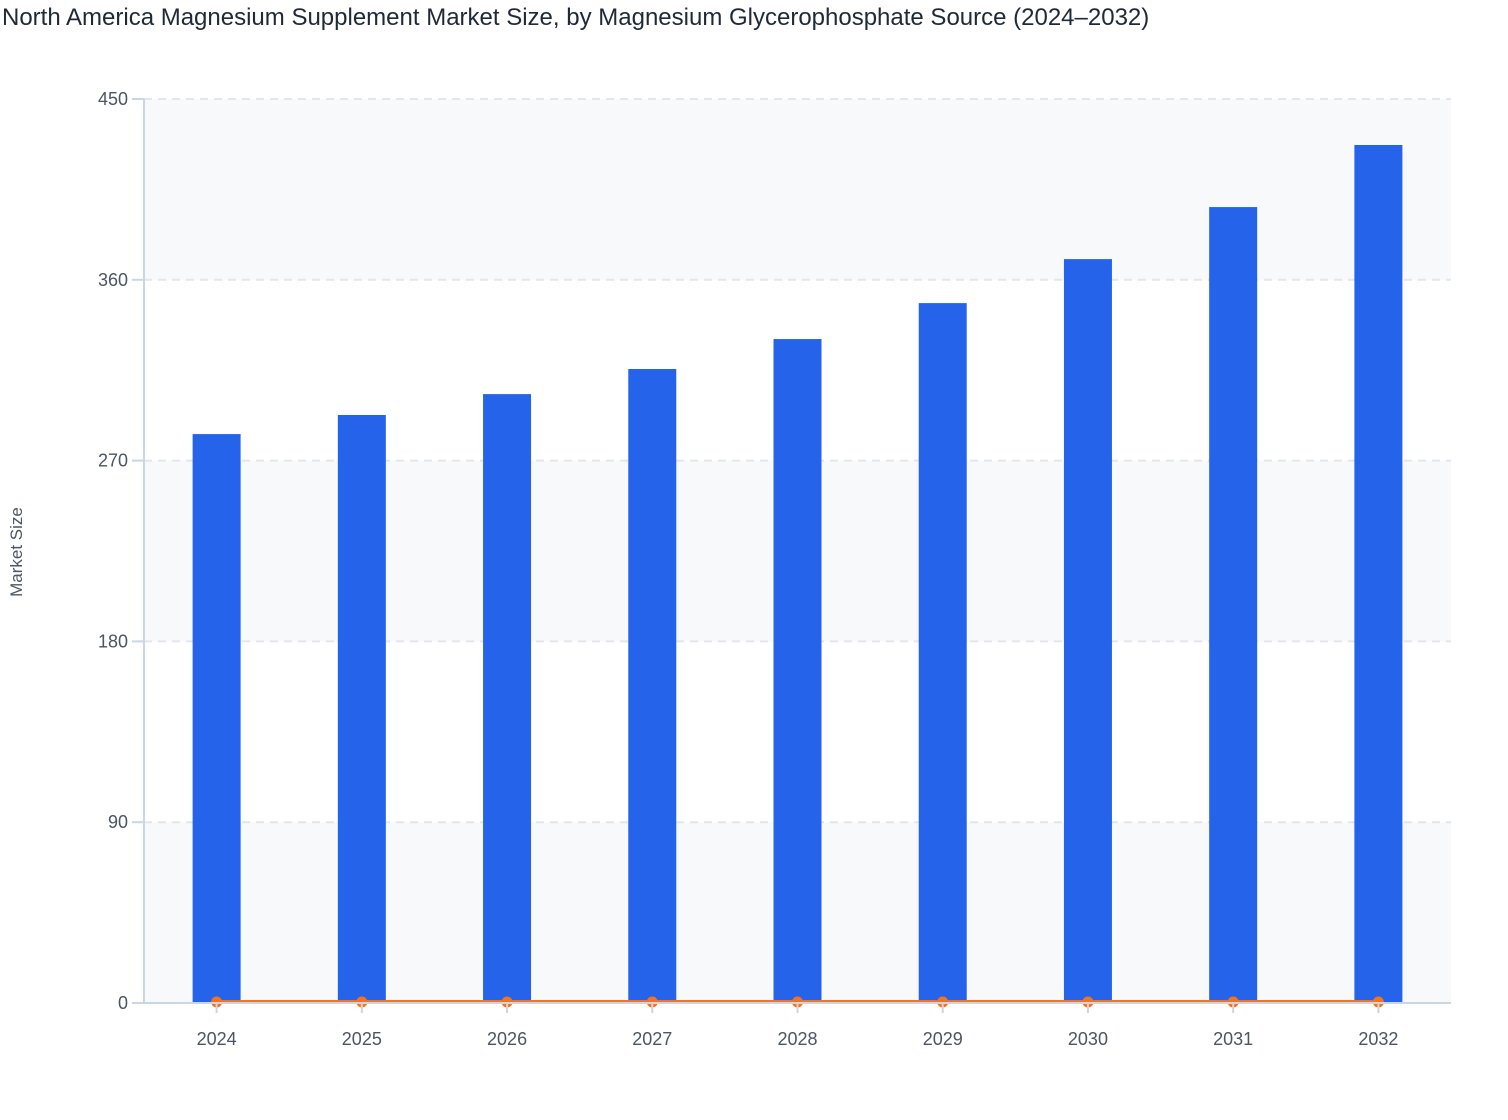 The image size is (1508, 1120). Describe the element at coordinates (942, 653) in the screenshot. I see `bar-2029` at that location.